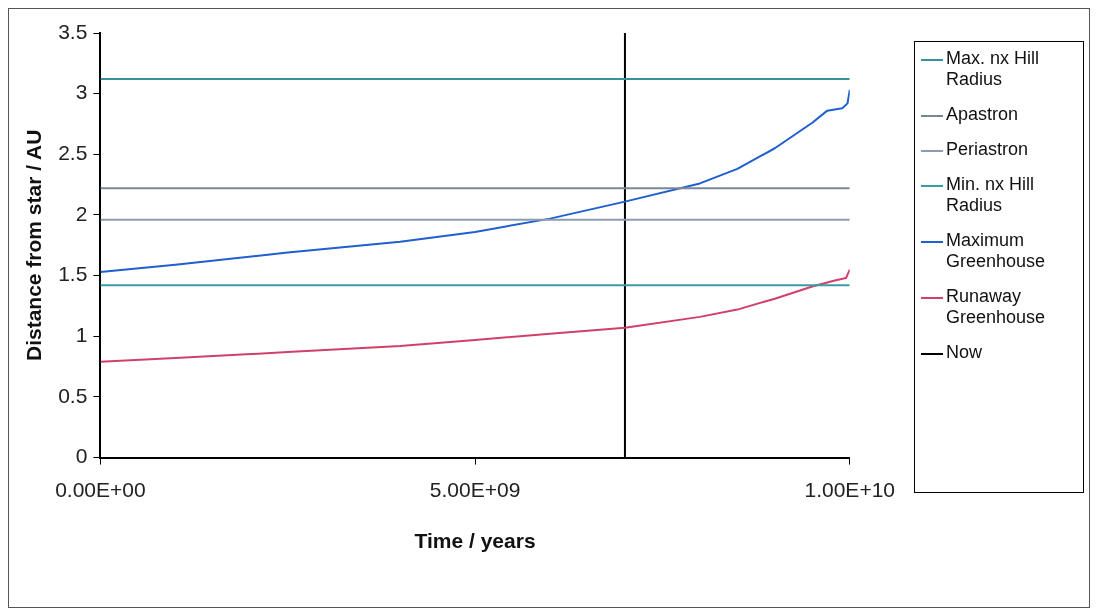 The image size is (1098, 616). I want to click on y-tick-label: 0.5, so click(73, 395).